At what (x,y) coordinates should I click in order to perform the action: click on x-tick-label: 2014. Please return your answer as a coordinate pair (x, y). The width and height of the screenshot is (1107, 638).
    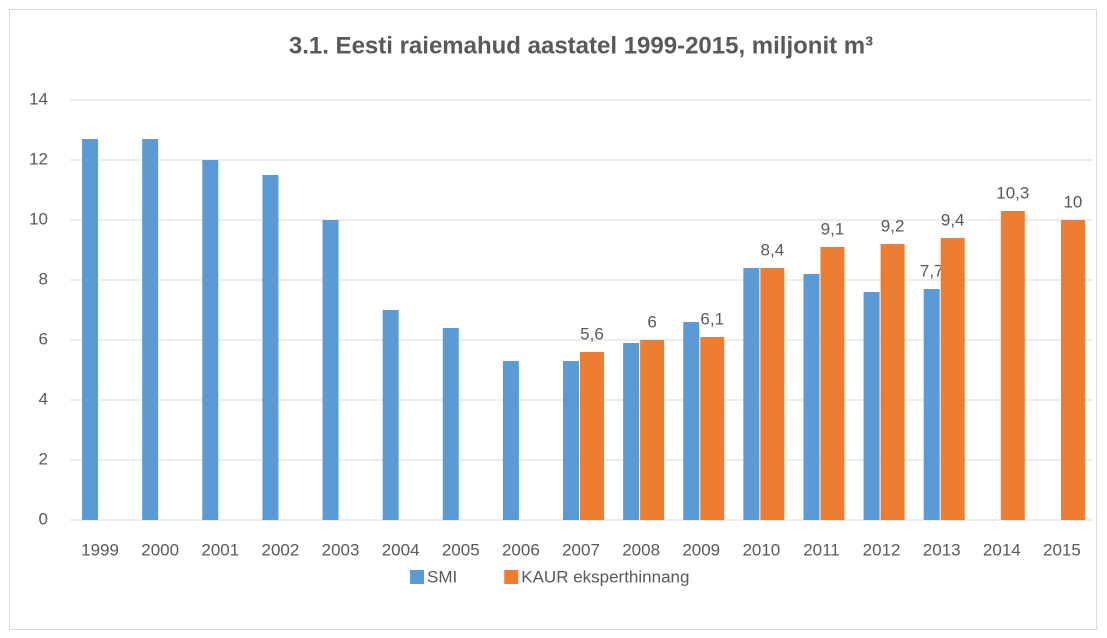
    Looking at the image, I should click on (1002, 549).